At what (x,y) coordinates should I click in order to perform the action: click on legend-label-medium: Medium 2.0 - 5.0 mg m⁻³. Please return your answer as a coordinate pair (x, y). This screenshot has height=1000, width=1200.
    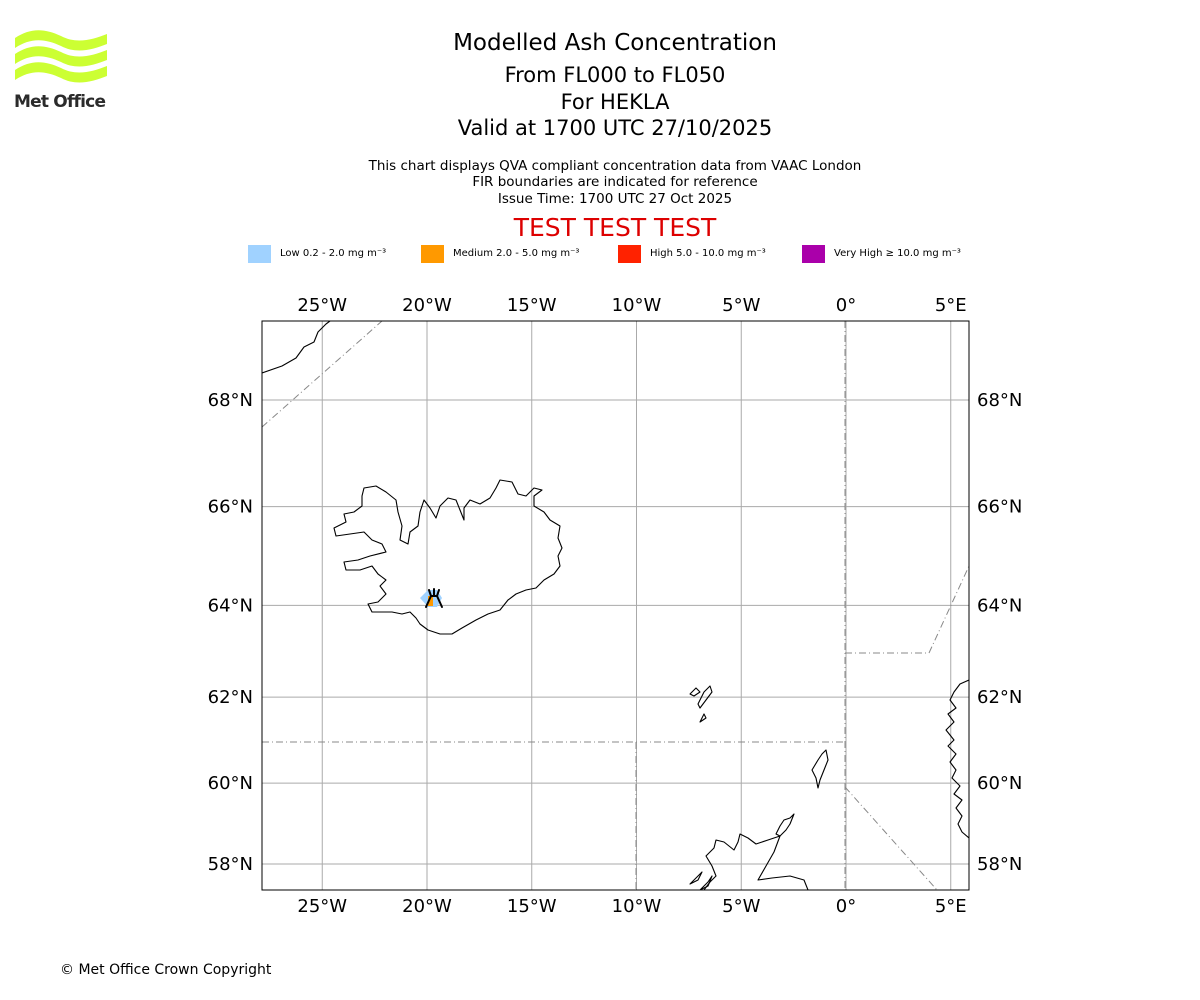
    Looking at the image, I should click on (516, 253).